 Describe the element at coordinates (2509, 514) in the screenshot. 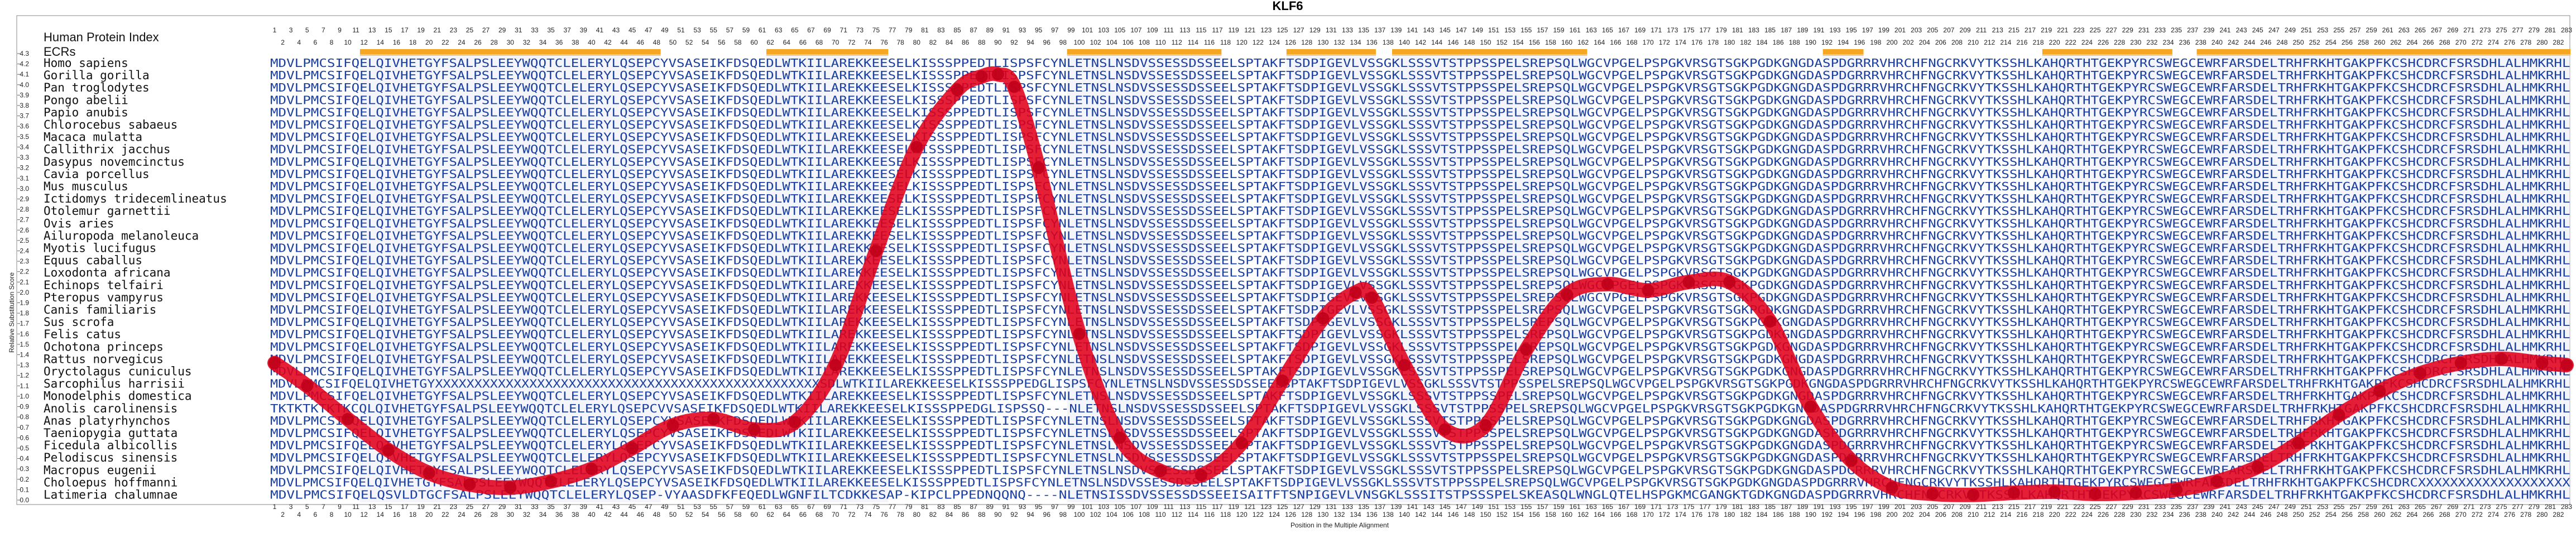

I see `x-tick-label-bottom: 276` at that location.